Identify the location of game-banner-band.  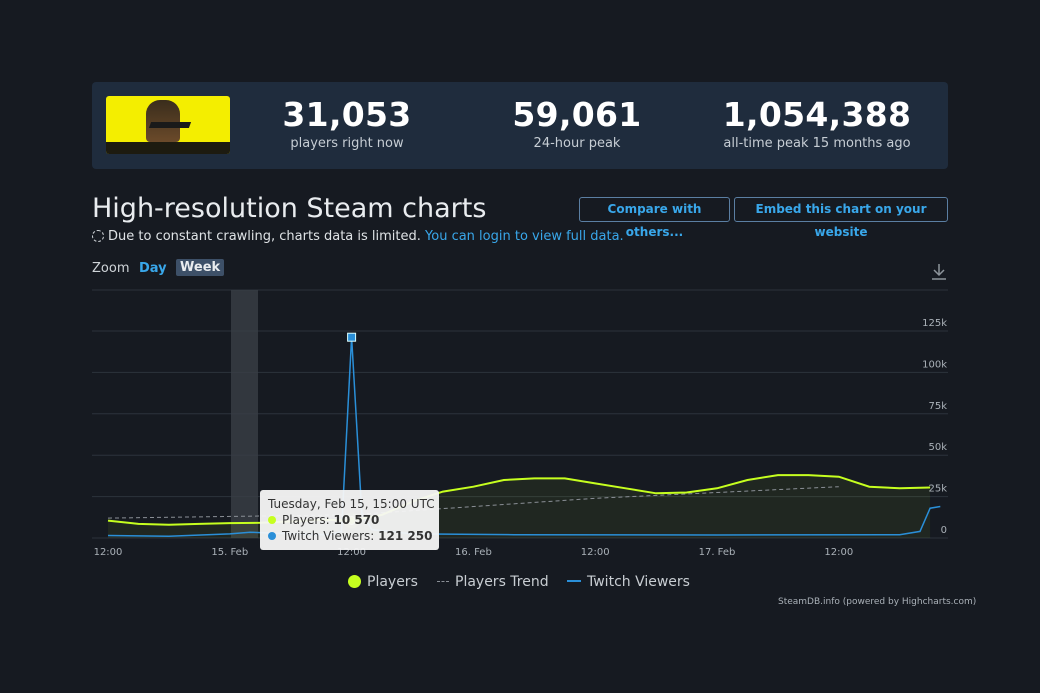
(168, 148).